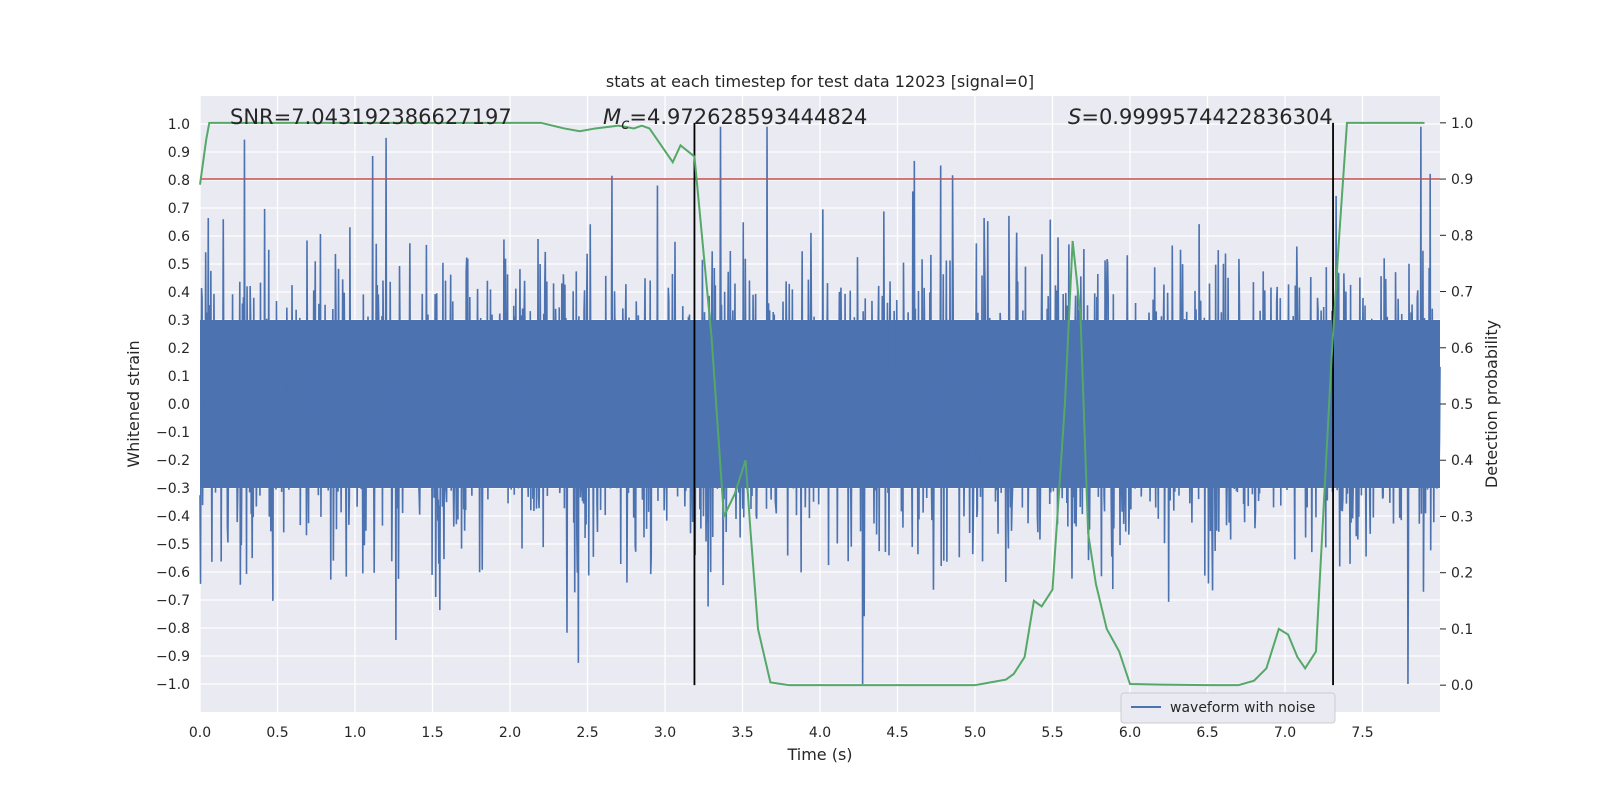 The image size is (1600, 800). I want to click on x-tick-label: 1.5, so click(432, 733).